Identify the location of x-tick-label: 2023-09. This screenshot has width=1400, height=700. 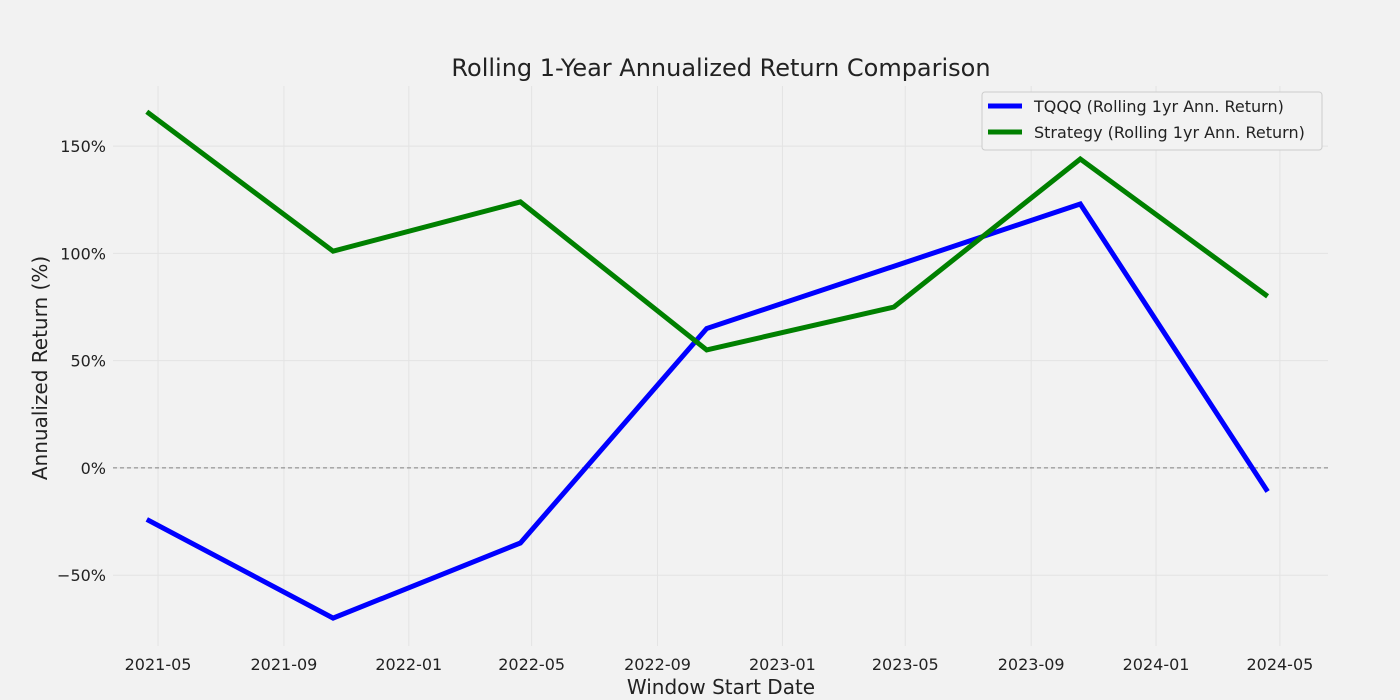
(1031, 664).